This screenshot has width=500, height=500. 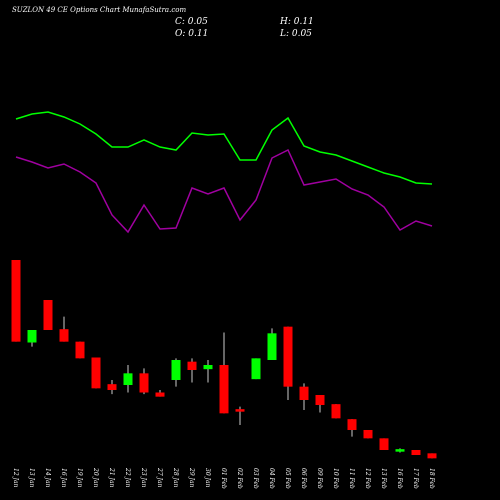 I want to click on x-tick-label: 21 Jan, so click(x=111, y=477).